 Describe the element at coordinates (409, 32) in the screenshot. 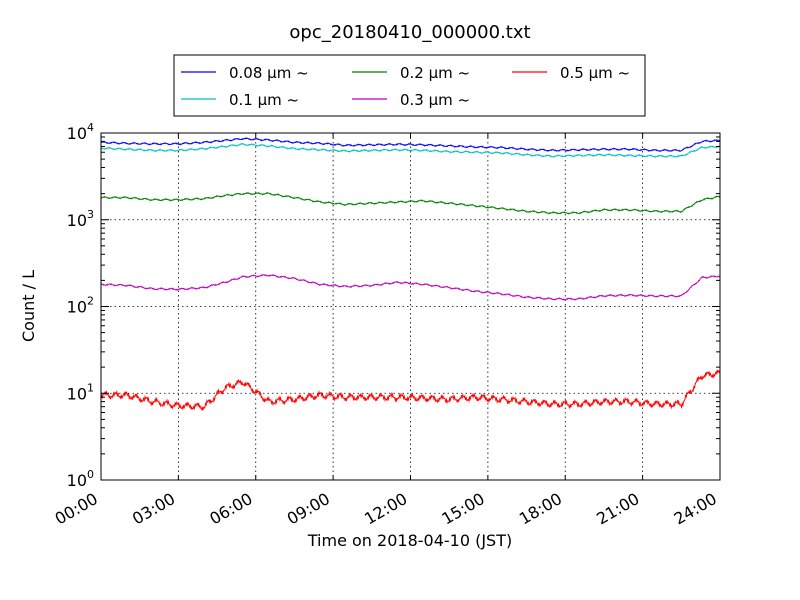

I see `chart-title: opc_20180410_000000.txt` at that location.